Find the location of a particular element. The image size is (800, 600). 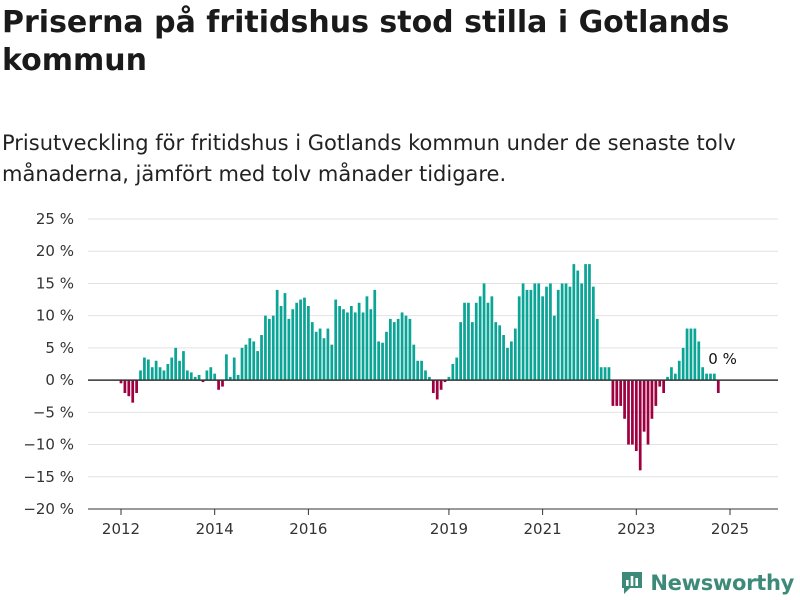

y-tick-label: 20 % is located at coordinates (55, 251).